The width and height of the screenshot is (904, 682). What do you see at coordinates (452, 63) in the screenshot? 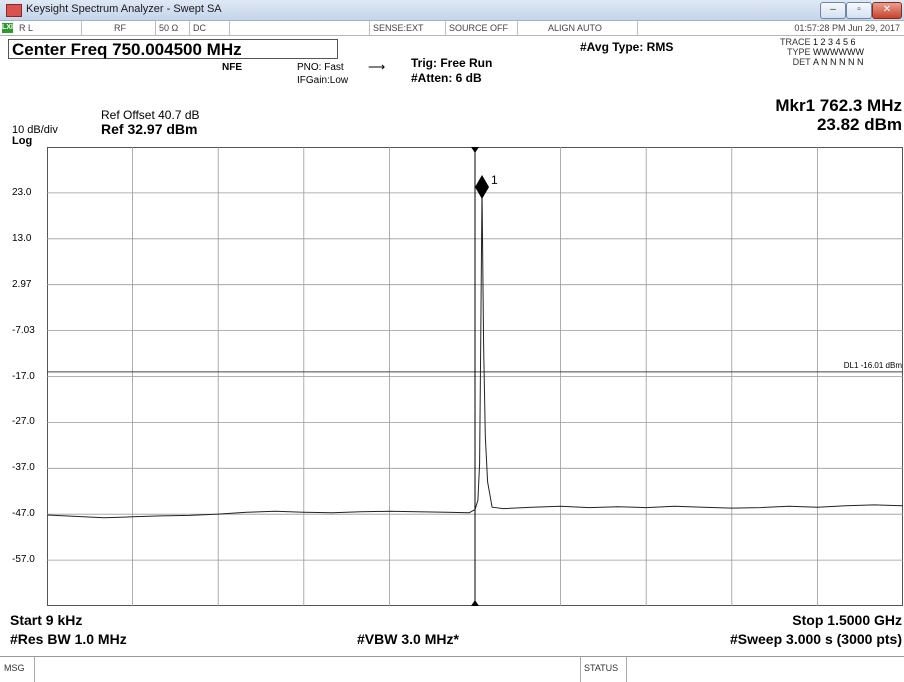
I see `trigger-setting: Trig: Free Run` at bounding box center [452, 63].